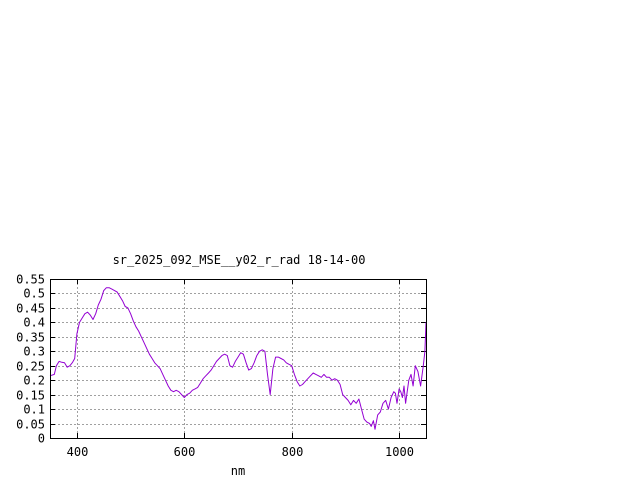  What do you see at coordinates (185, 452) in the screenshot?
I see `x-tick-label: 600` at bounding box center [185, 452].